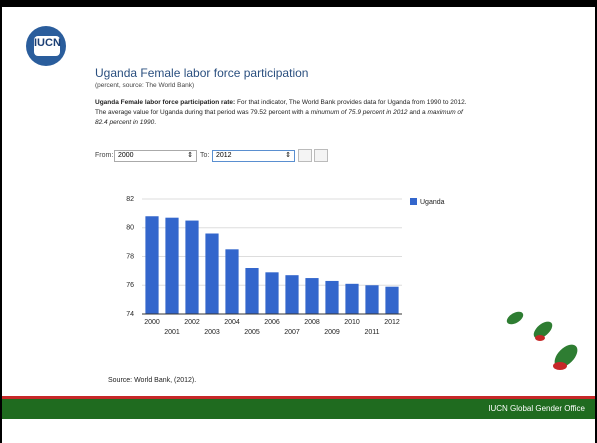 The image size is (597, 443). What do you see at coordinates (417, 112) in the screenshot?
I see `desc-text: and a` at bounding box center [417, 112].